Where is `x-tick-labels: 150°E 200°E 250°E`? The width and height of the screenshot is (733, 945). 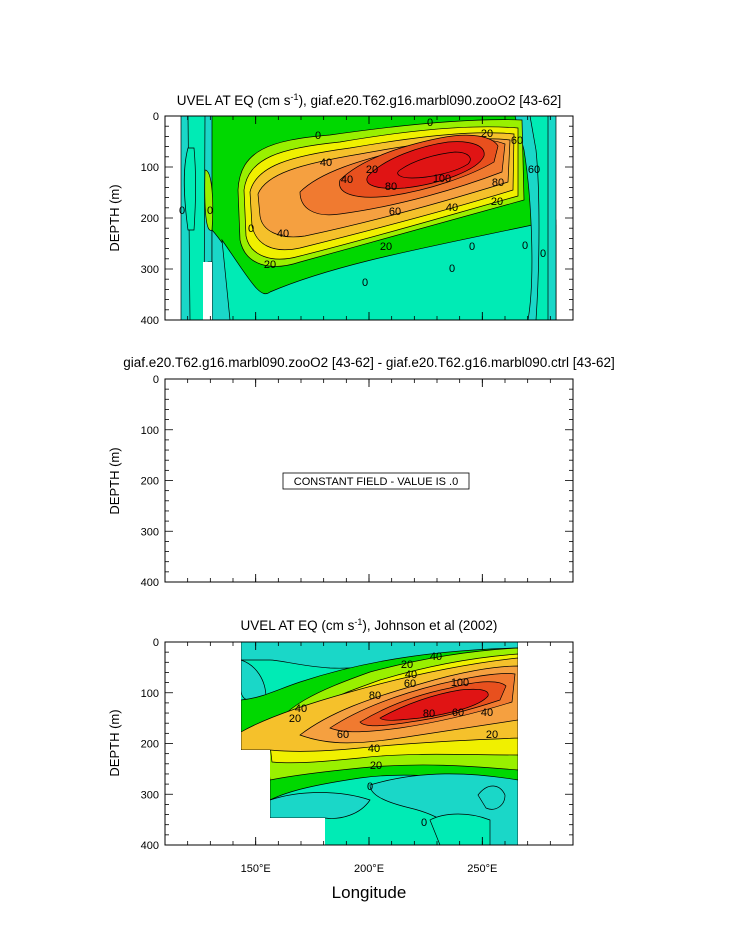 x-tick-labels: 150°E 200°E 250°E is located at coordinates (369, 869).